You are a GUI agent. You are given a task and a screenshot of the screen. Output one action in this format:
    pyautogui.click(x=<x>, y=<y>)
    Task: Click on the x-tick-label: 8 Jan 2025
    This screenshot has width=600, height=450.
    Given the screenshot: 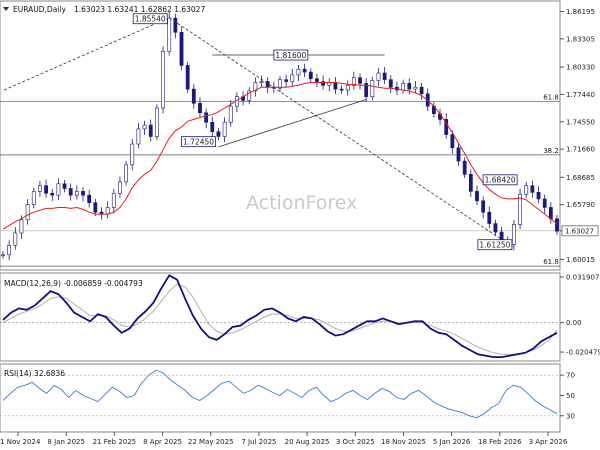 What is the action you would take?
    pyautogui.click(x=66, y=442)
    